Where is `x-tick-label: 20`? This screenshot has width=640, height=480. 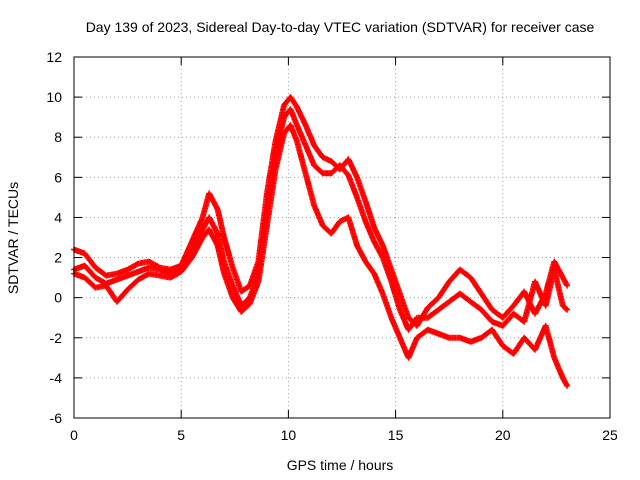 x-tick-label: 20 is located at coordinates (503, 435).